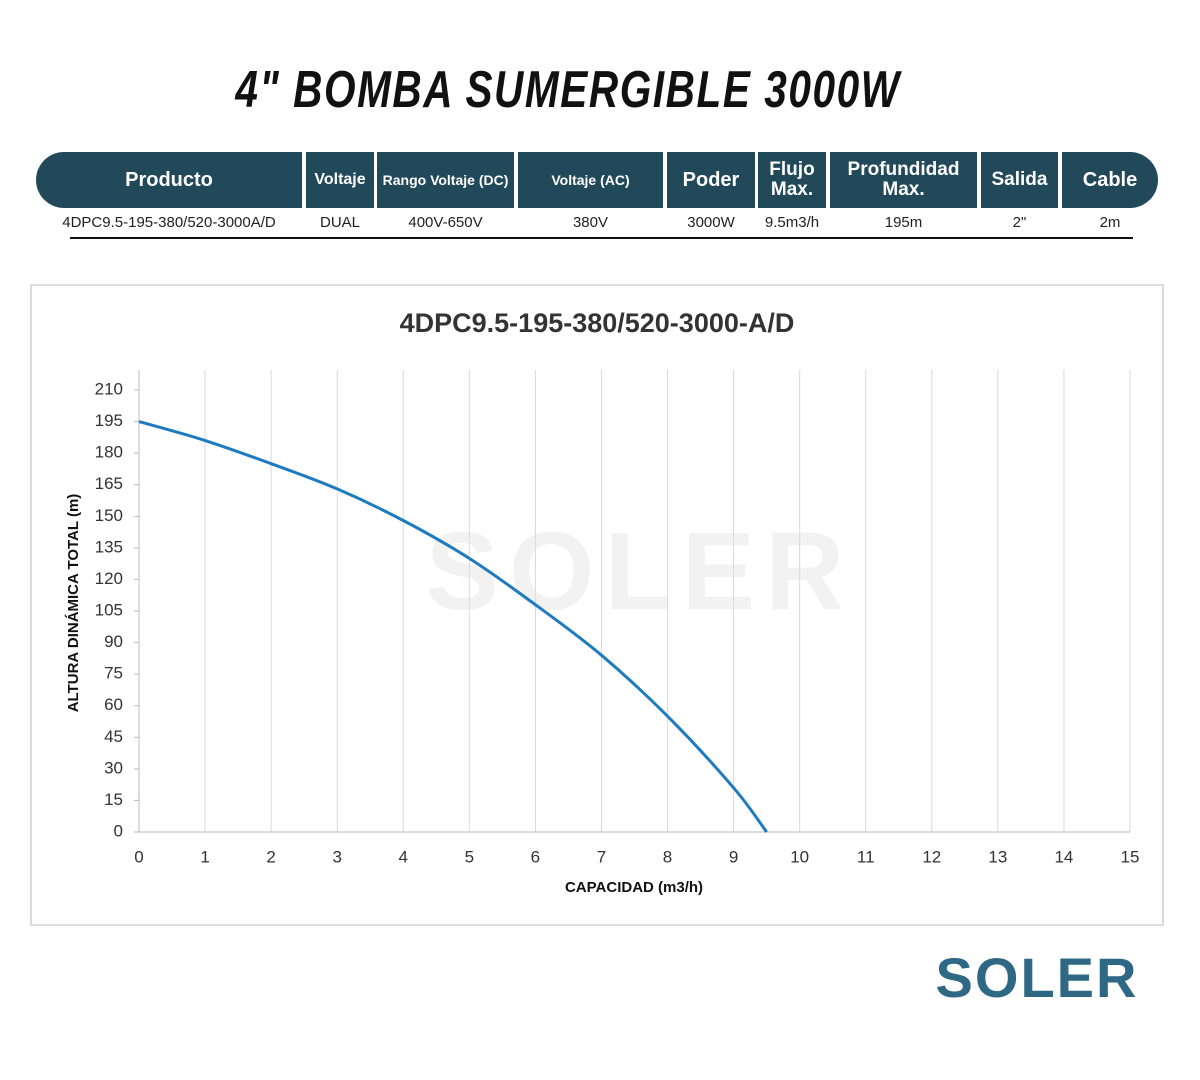  I want to click on y-tick-label: 210, so click(109, 388).